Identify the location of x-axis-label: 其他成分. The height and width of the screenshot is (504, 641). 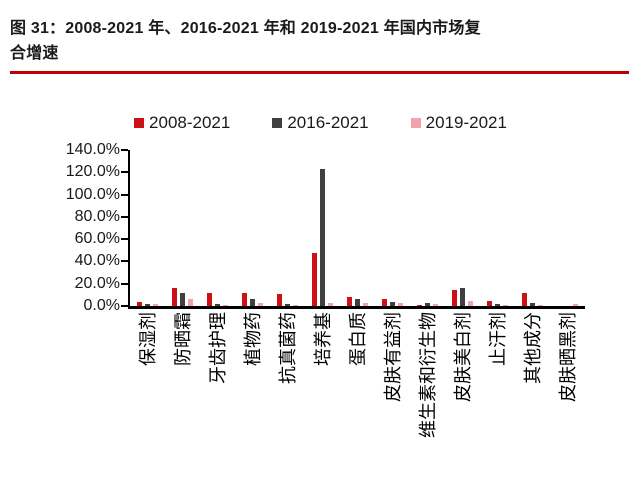
(532, 348).